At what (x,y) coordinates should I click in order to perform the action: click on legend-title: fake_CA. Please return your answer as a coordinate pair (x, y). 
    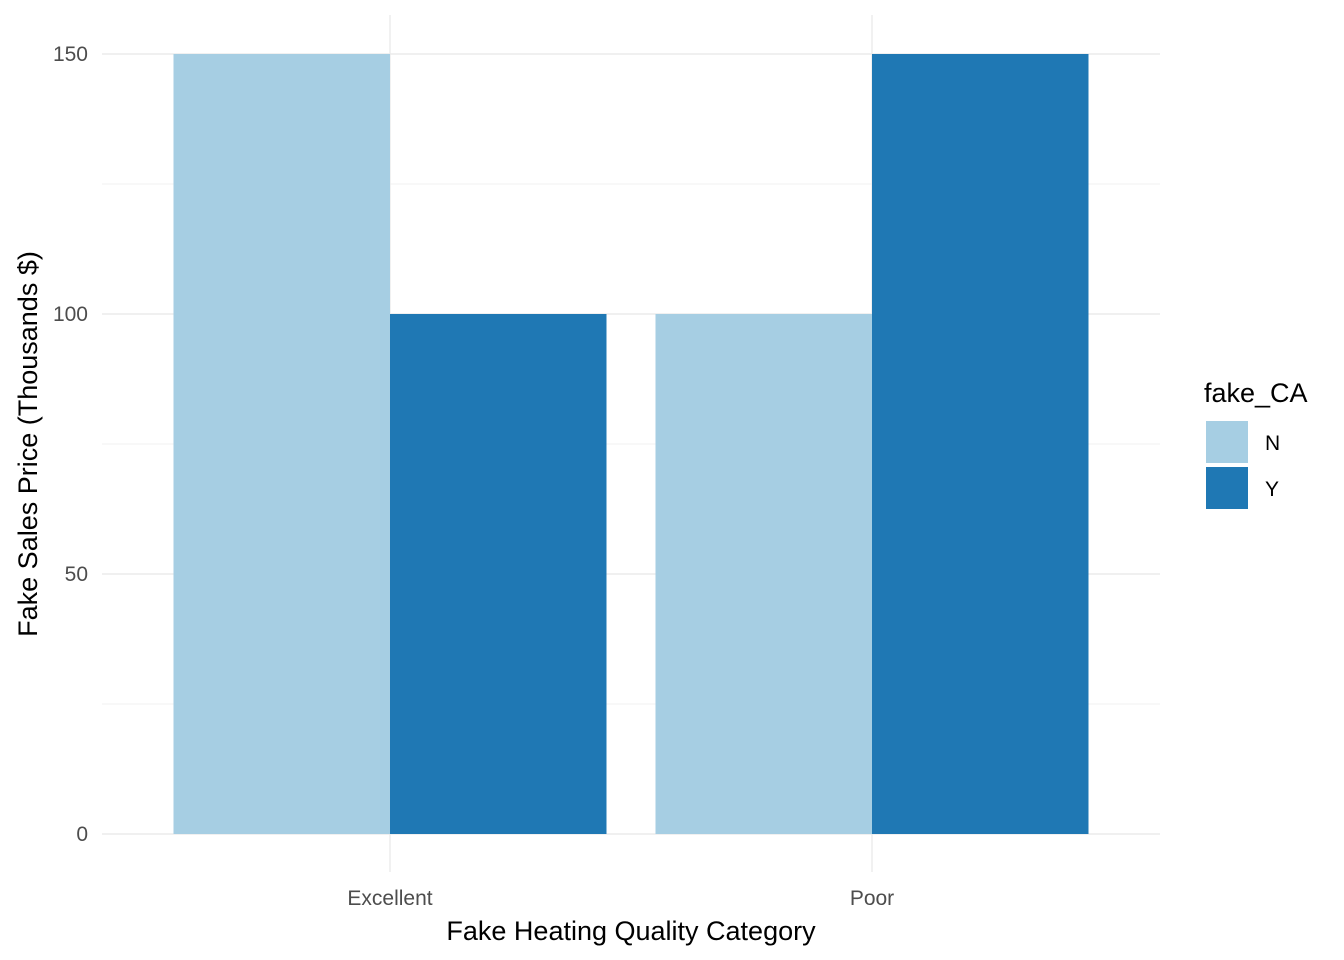
    Looking at the image, I should click on (1256, 393).